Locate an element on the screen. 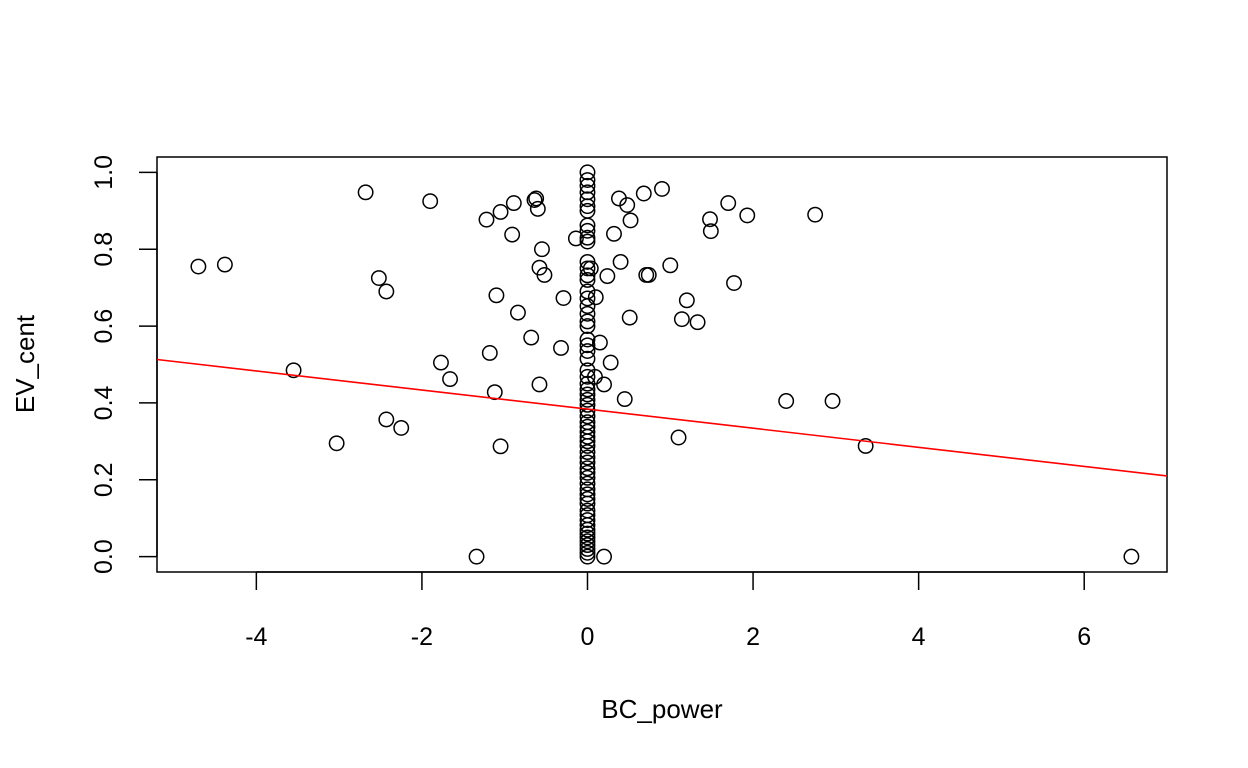  x-tick-label: 2 is located at coordinates (753, 637).